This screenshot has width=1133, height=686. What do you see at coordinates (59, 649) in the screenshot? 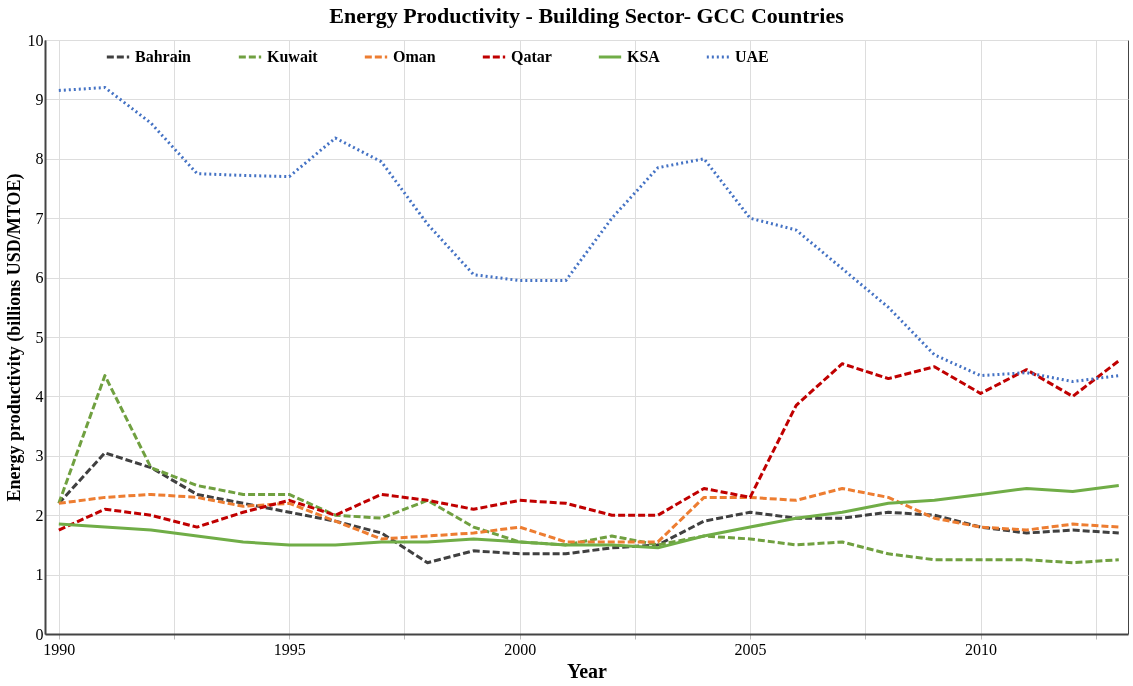
I see `x-tick-label: 1990` at bounding box center [59, 649].